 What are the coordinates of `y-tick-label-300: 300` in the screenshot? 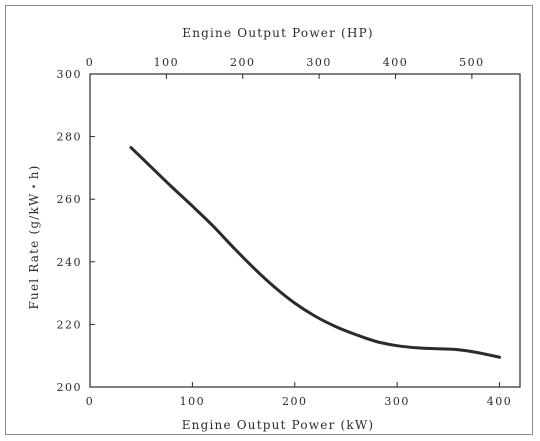 It's located at (70, 74).